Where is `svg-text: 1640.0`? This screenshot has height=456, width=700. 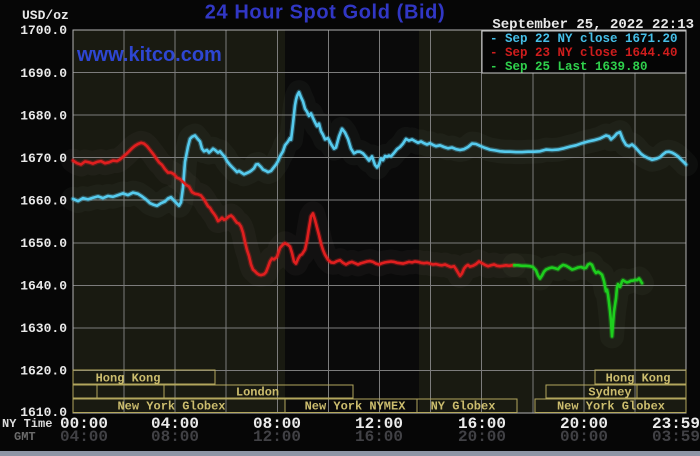 svg-text: 1640.0 is located at coordinates (43, 286).